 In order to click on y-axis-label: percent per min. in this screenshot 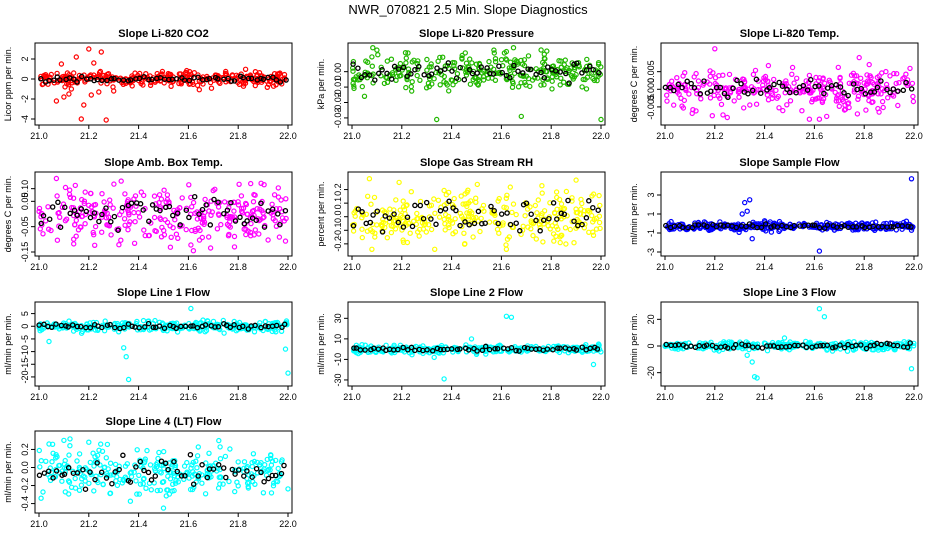, I will do `click(321, 213)`.